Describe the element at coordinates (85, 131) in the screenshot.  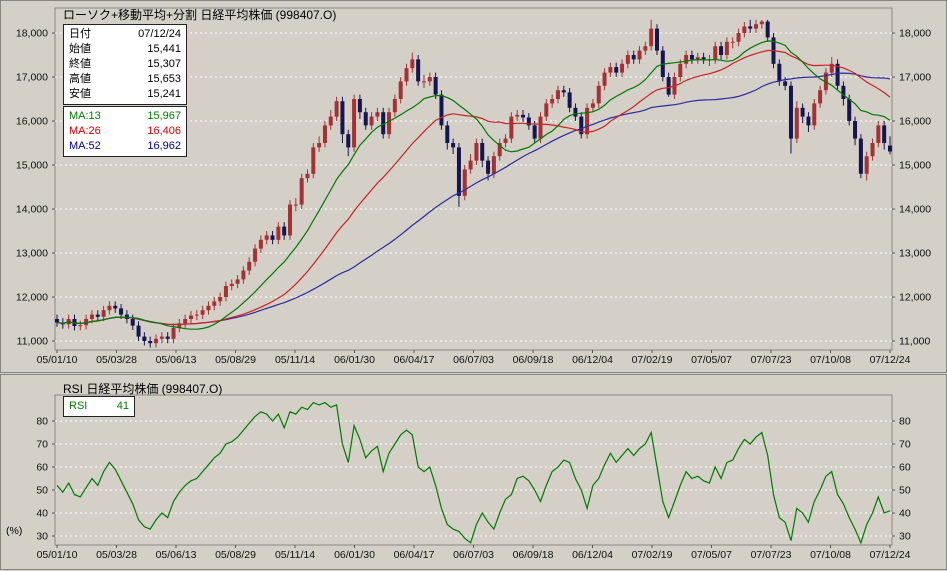
I see `ma-legend-label: MA:26` at that location.